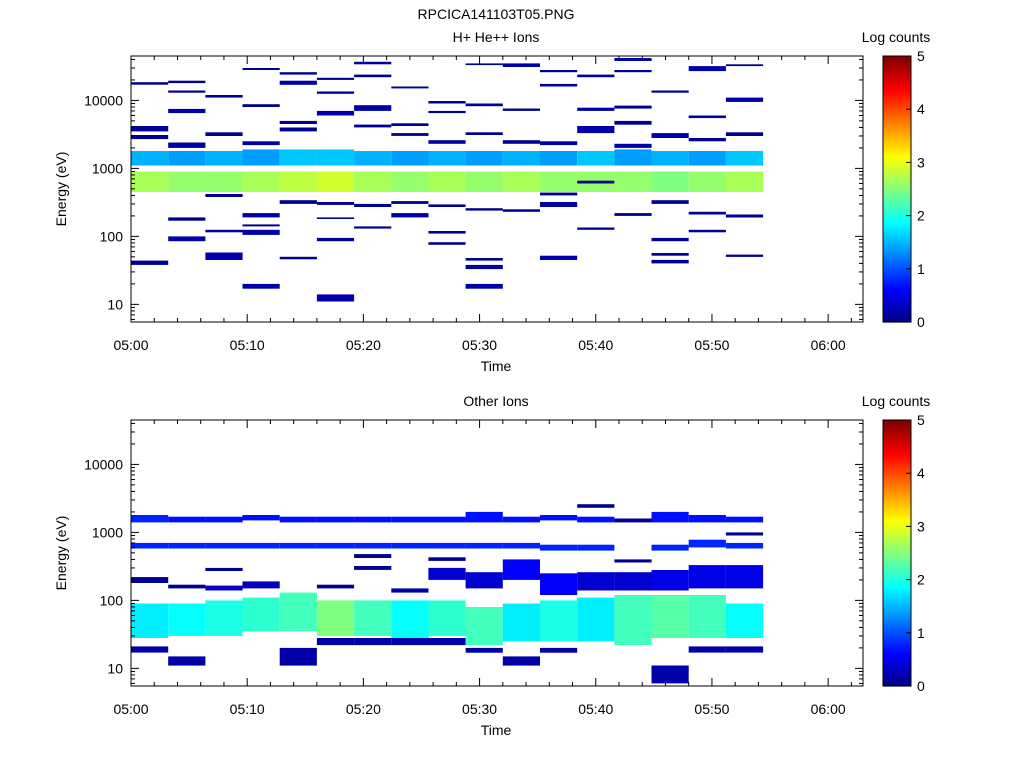  I want to click on colorbar-tick-label: 1, so click(921, 269).